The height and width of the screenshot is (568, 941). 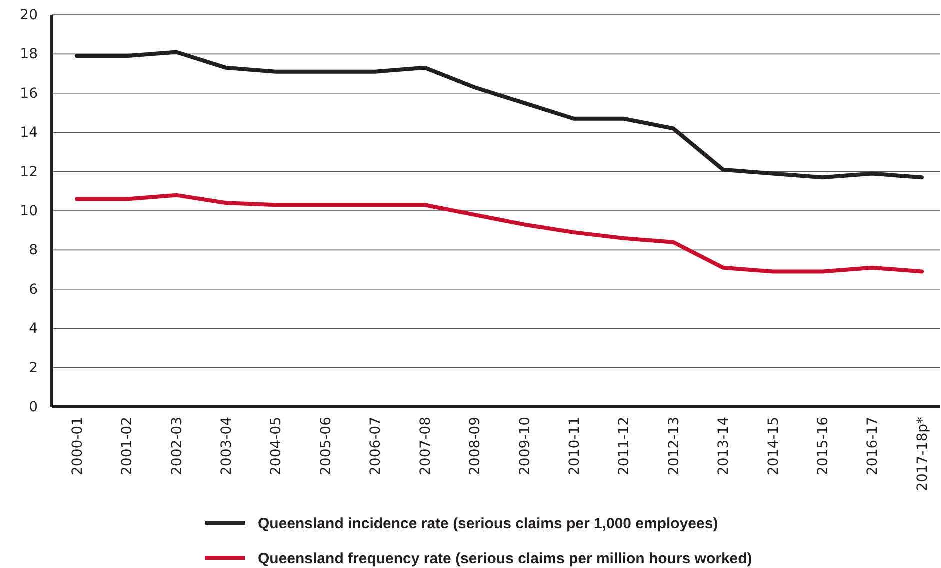 What do you see at coordinates (326, 446) in the screenshot?
I see `x-tick-label: 2005-06` at bounding box center [326, 446].